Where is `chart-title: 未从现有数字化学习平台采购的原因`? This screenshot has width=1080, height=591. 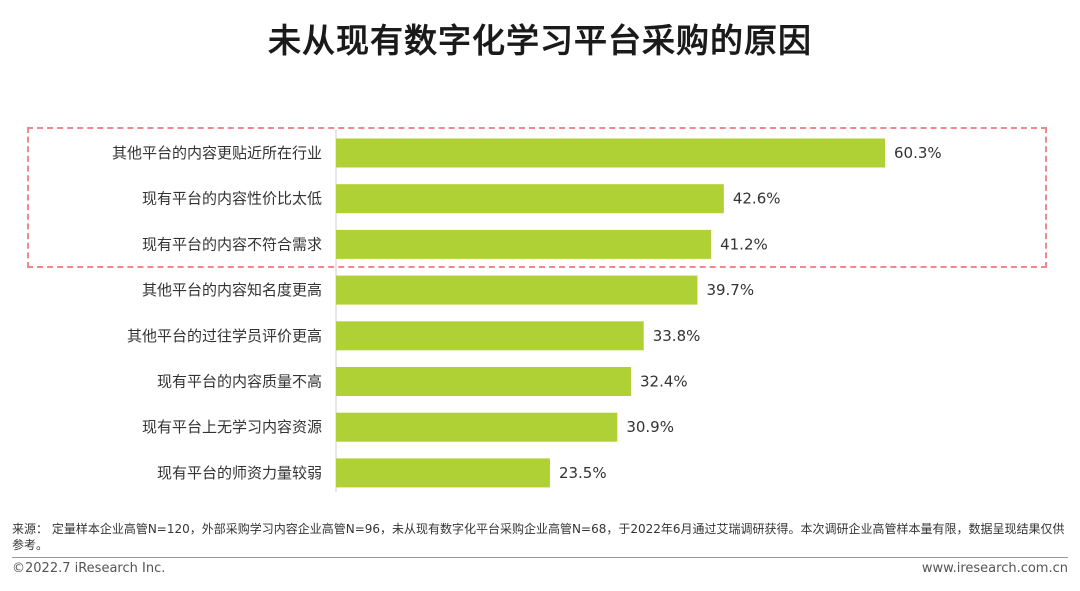 chart-title: 未从现有数字化学习平台采购的原因 is located at coordinates (540, 40).